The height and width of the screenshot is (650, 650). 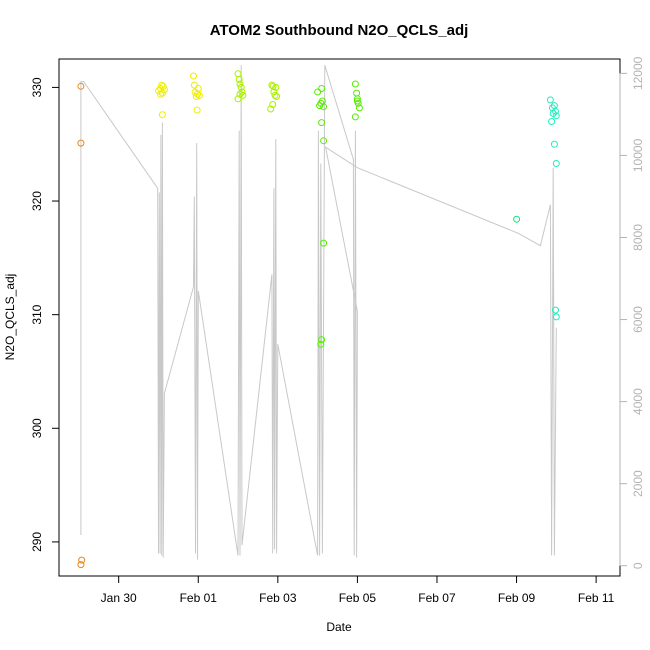 I want to click on y2-tick-label: 10000, so click(x=638, y=155).